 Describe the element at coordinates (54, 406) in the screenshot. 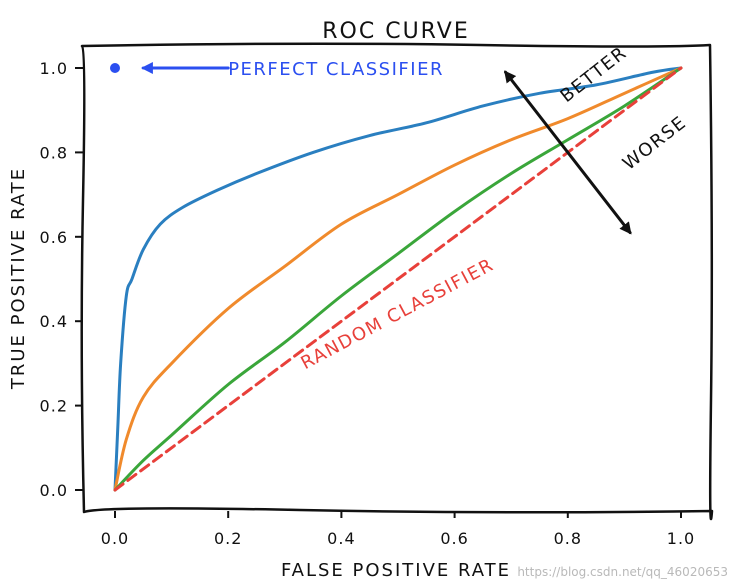

I see `y-tick-label: 0.2` at that location.